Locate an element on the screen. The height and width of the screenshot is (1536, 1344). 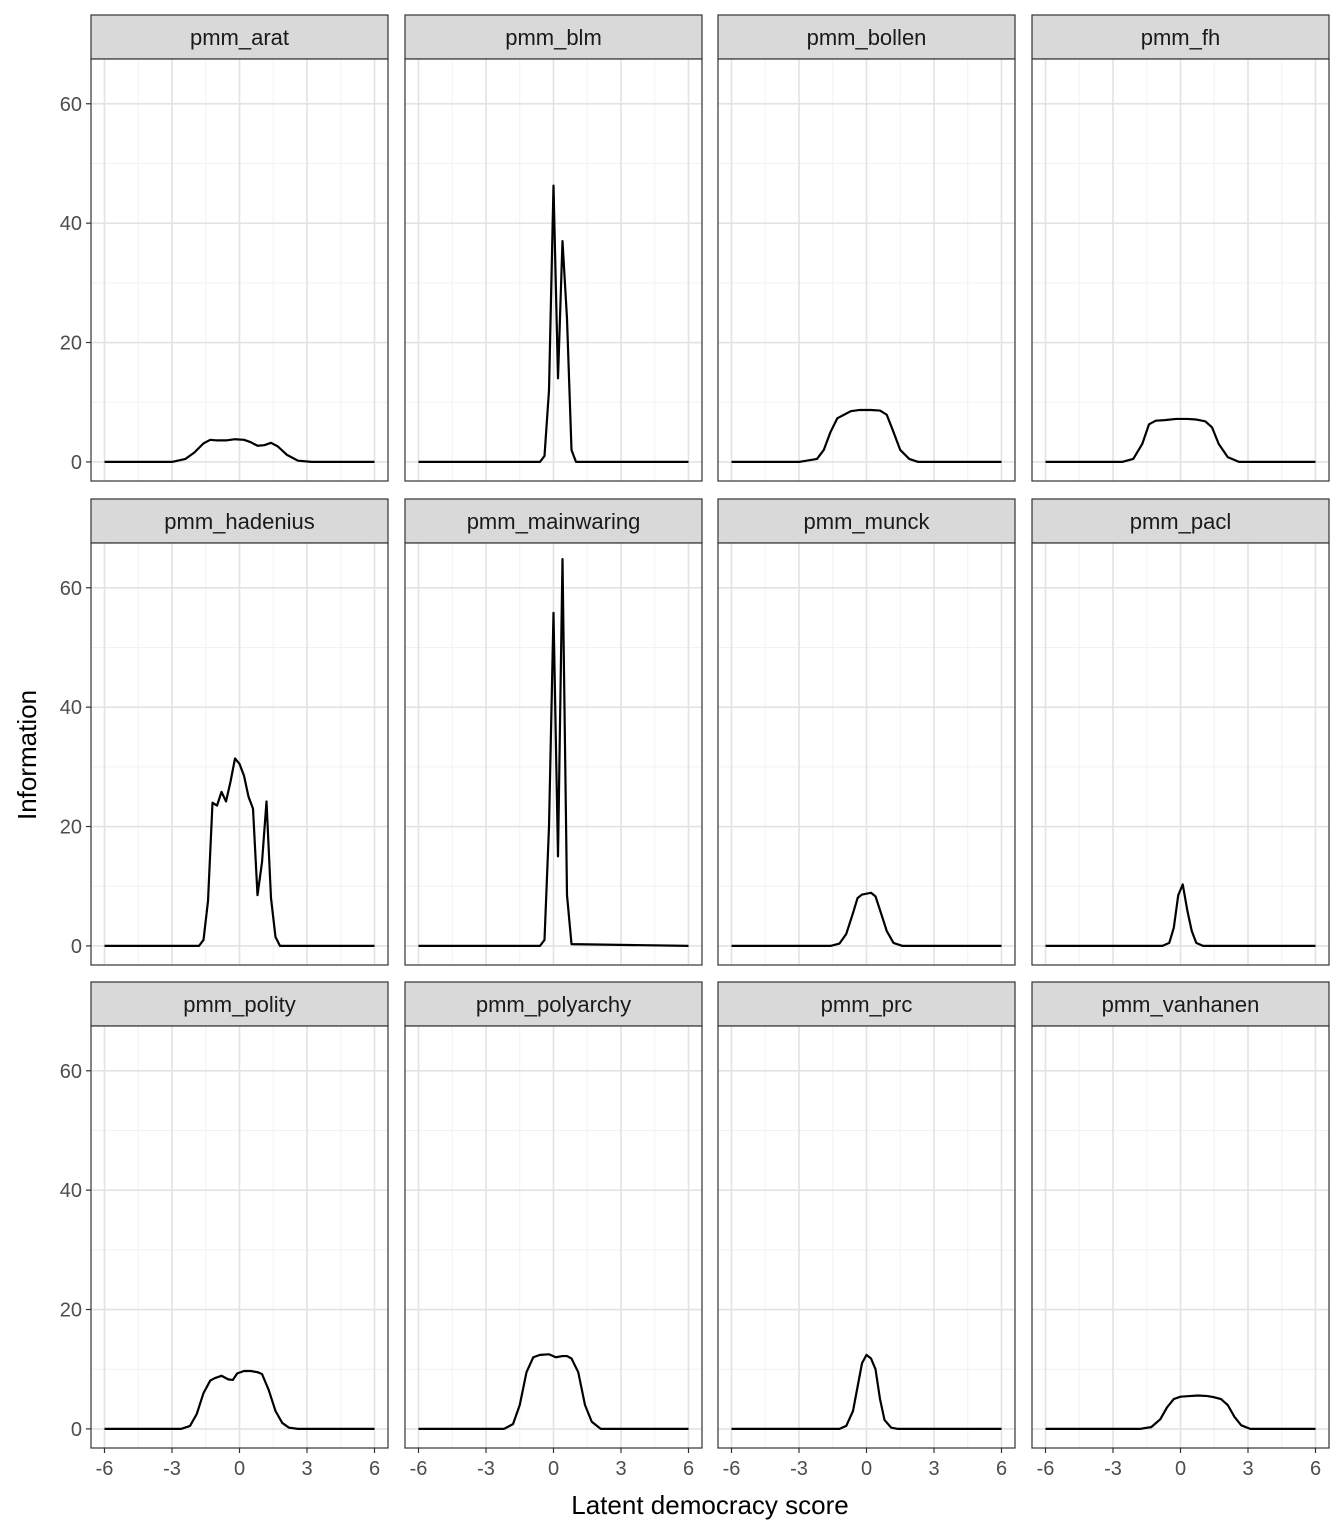
facet-strip-label: pmm_hadenius is located at coordinates (239, 521).